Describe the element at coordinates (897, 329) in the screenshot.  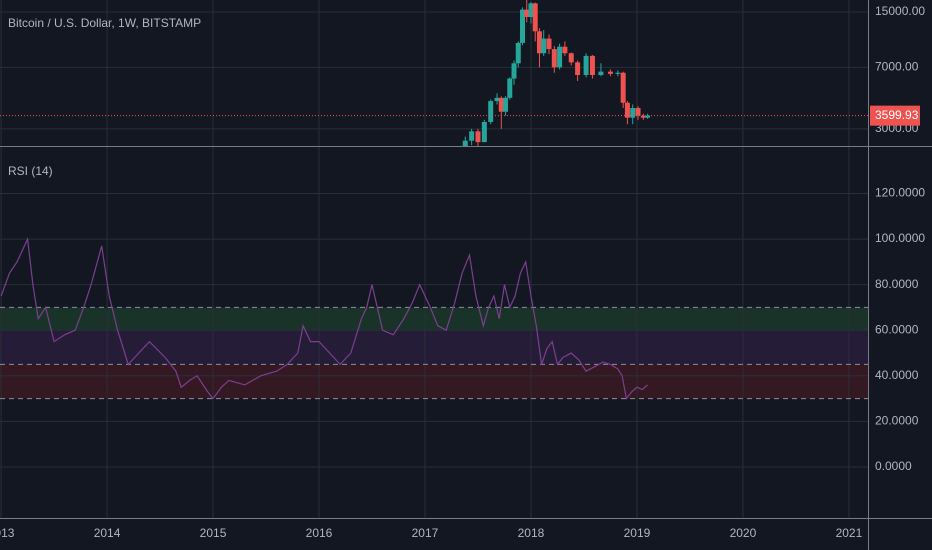
I see `y-tick-label: 60.0000` at that location.